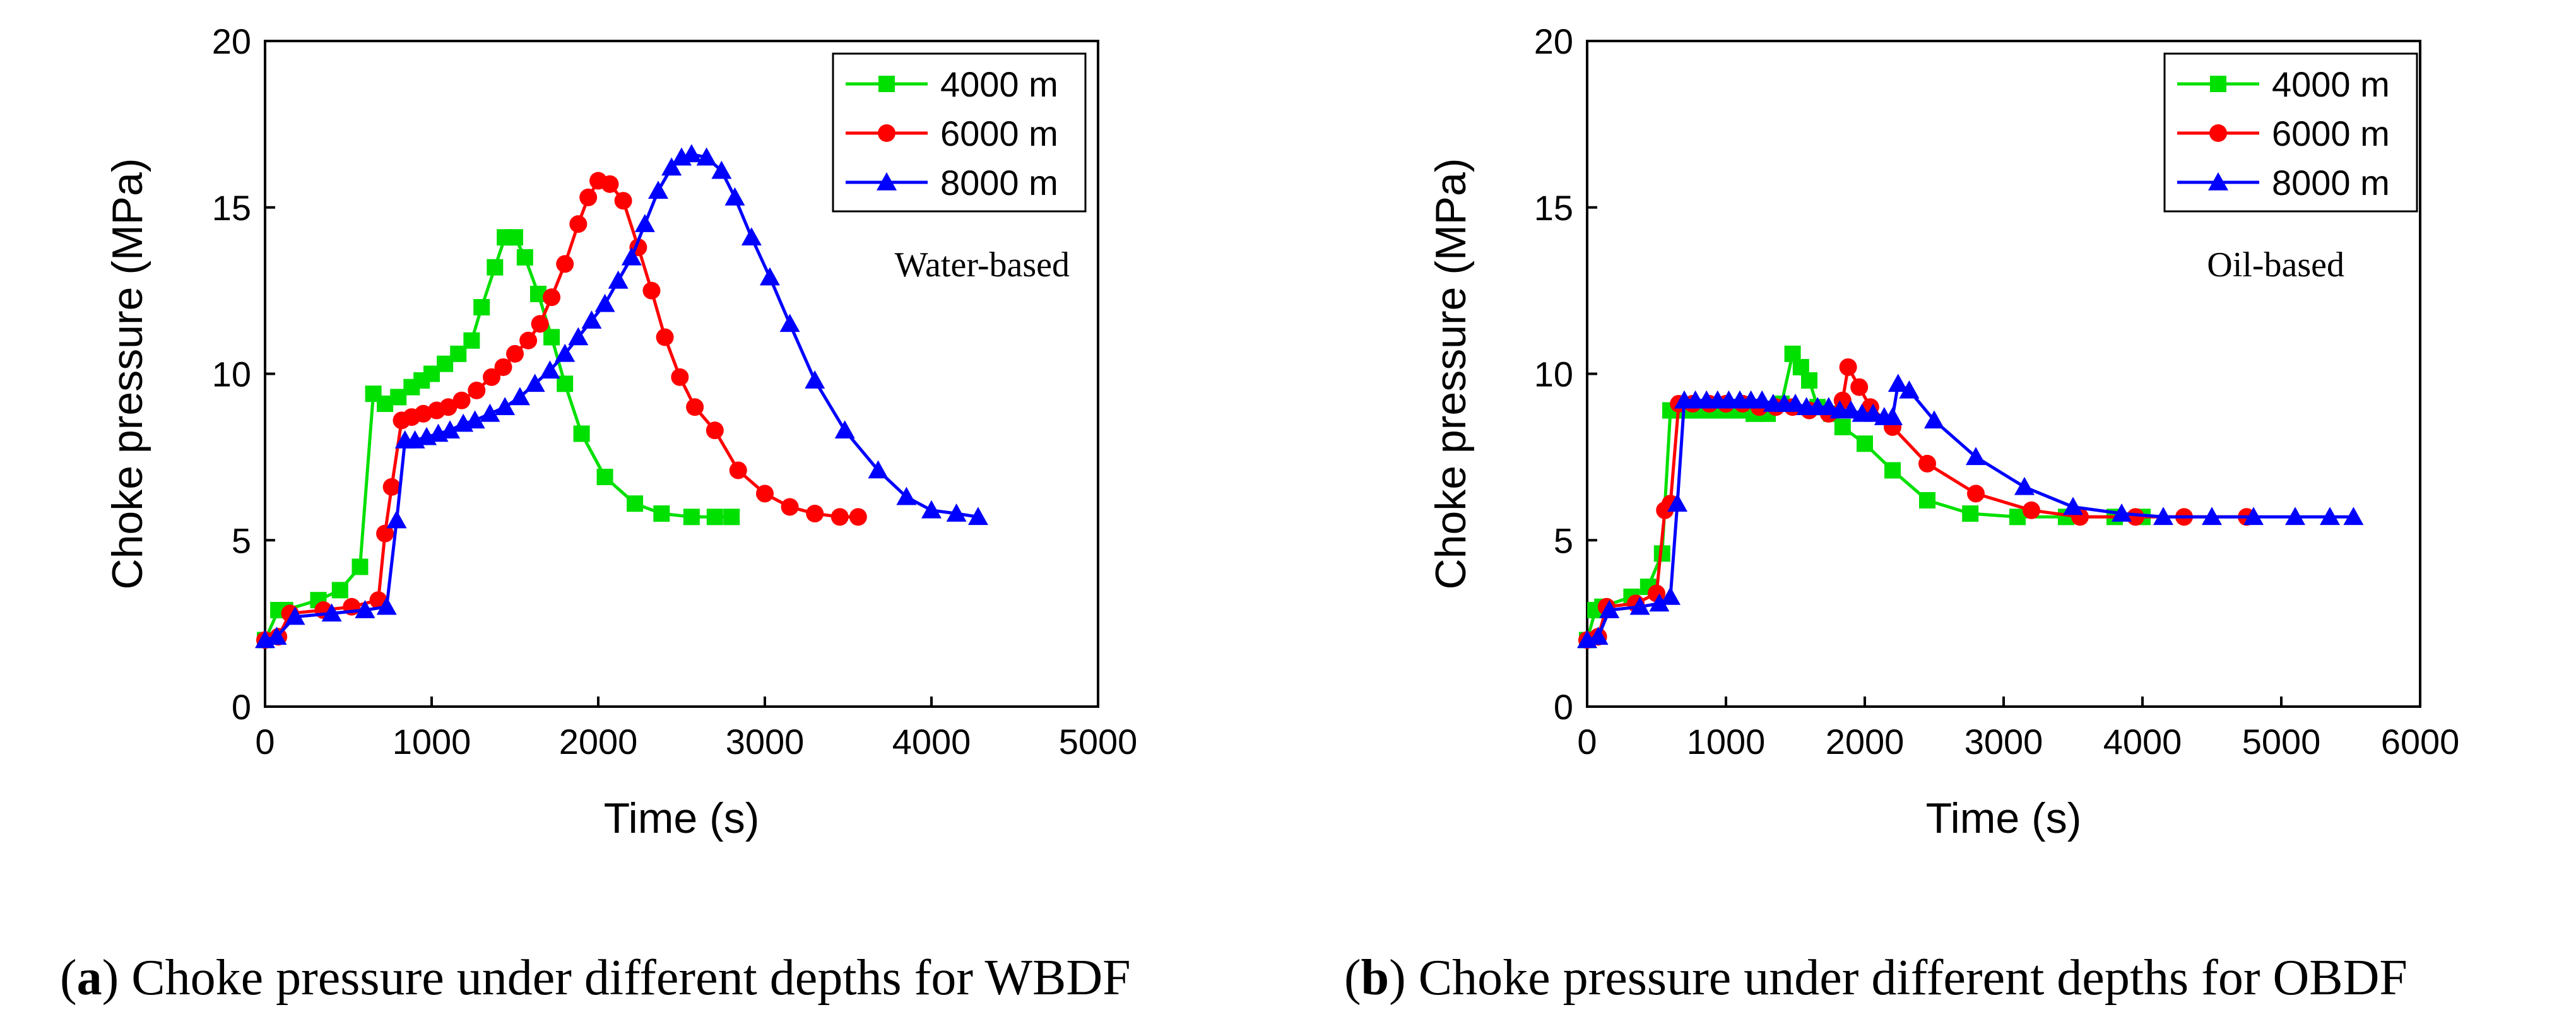 The width and height of the screenshot is (2576, 1029). What do you see at coordinates (232, 41) in the screenshot?
I see `y-tick-label: 20` at bounding box center [232, 41].